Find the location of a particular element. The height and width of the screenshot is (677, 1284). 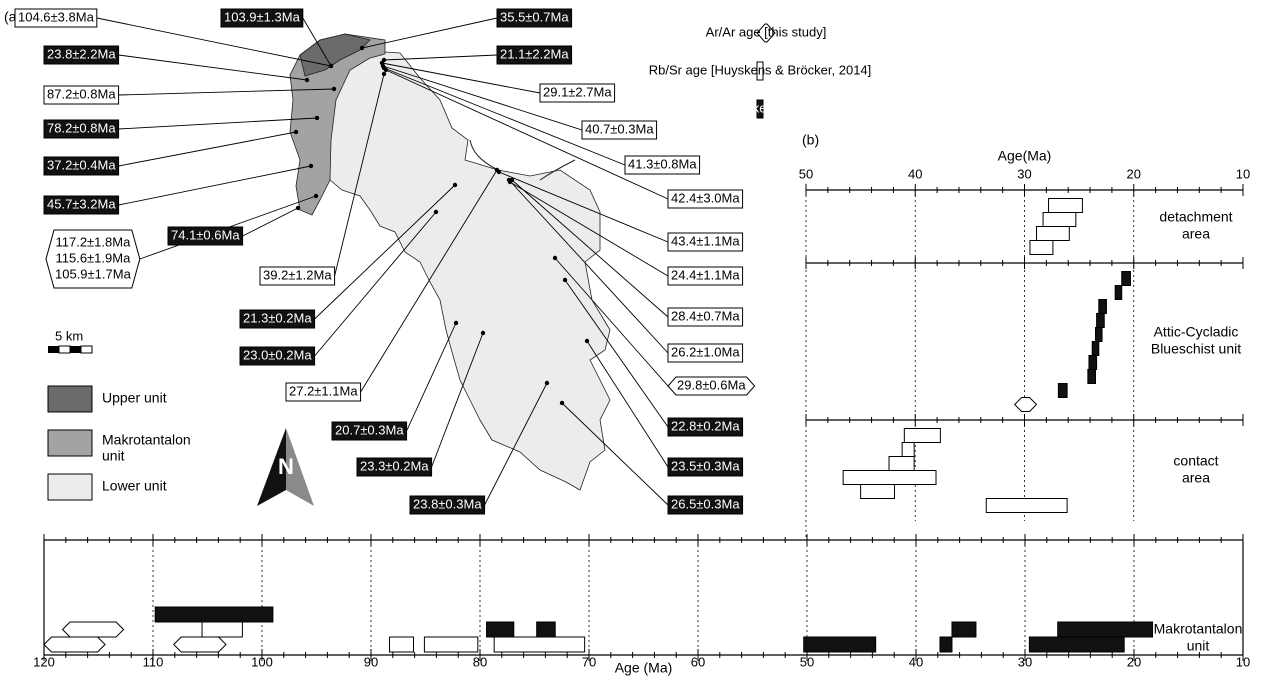

scale-bar: 5 km is located at coordinates (70, 341).